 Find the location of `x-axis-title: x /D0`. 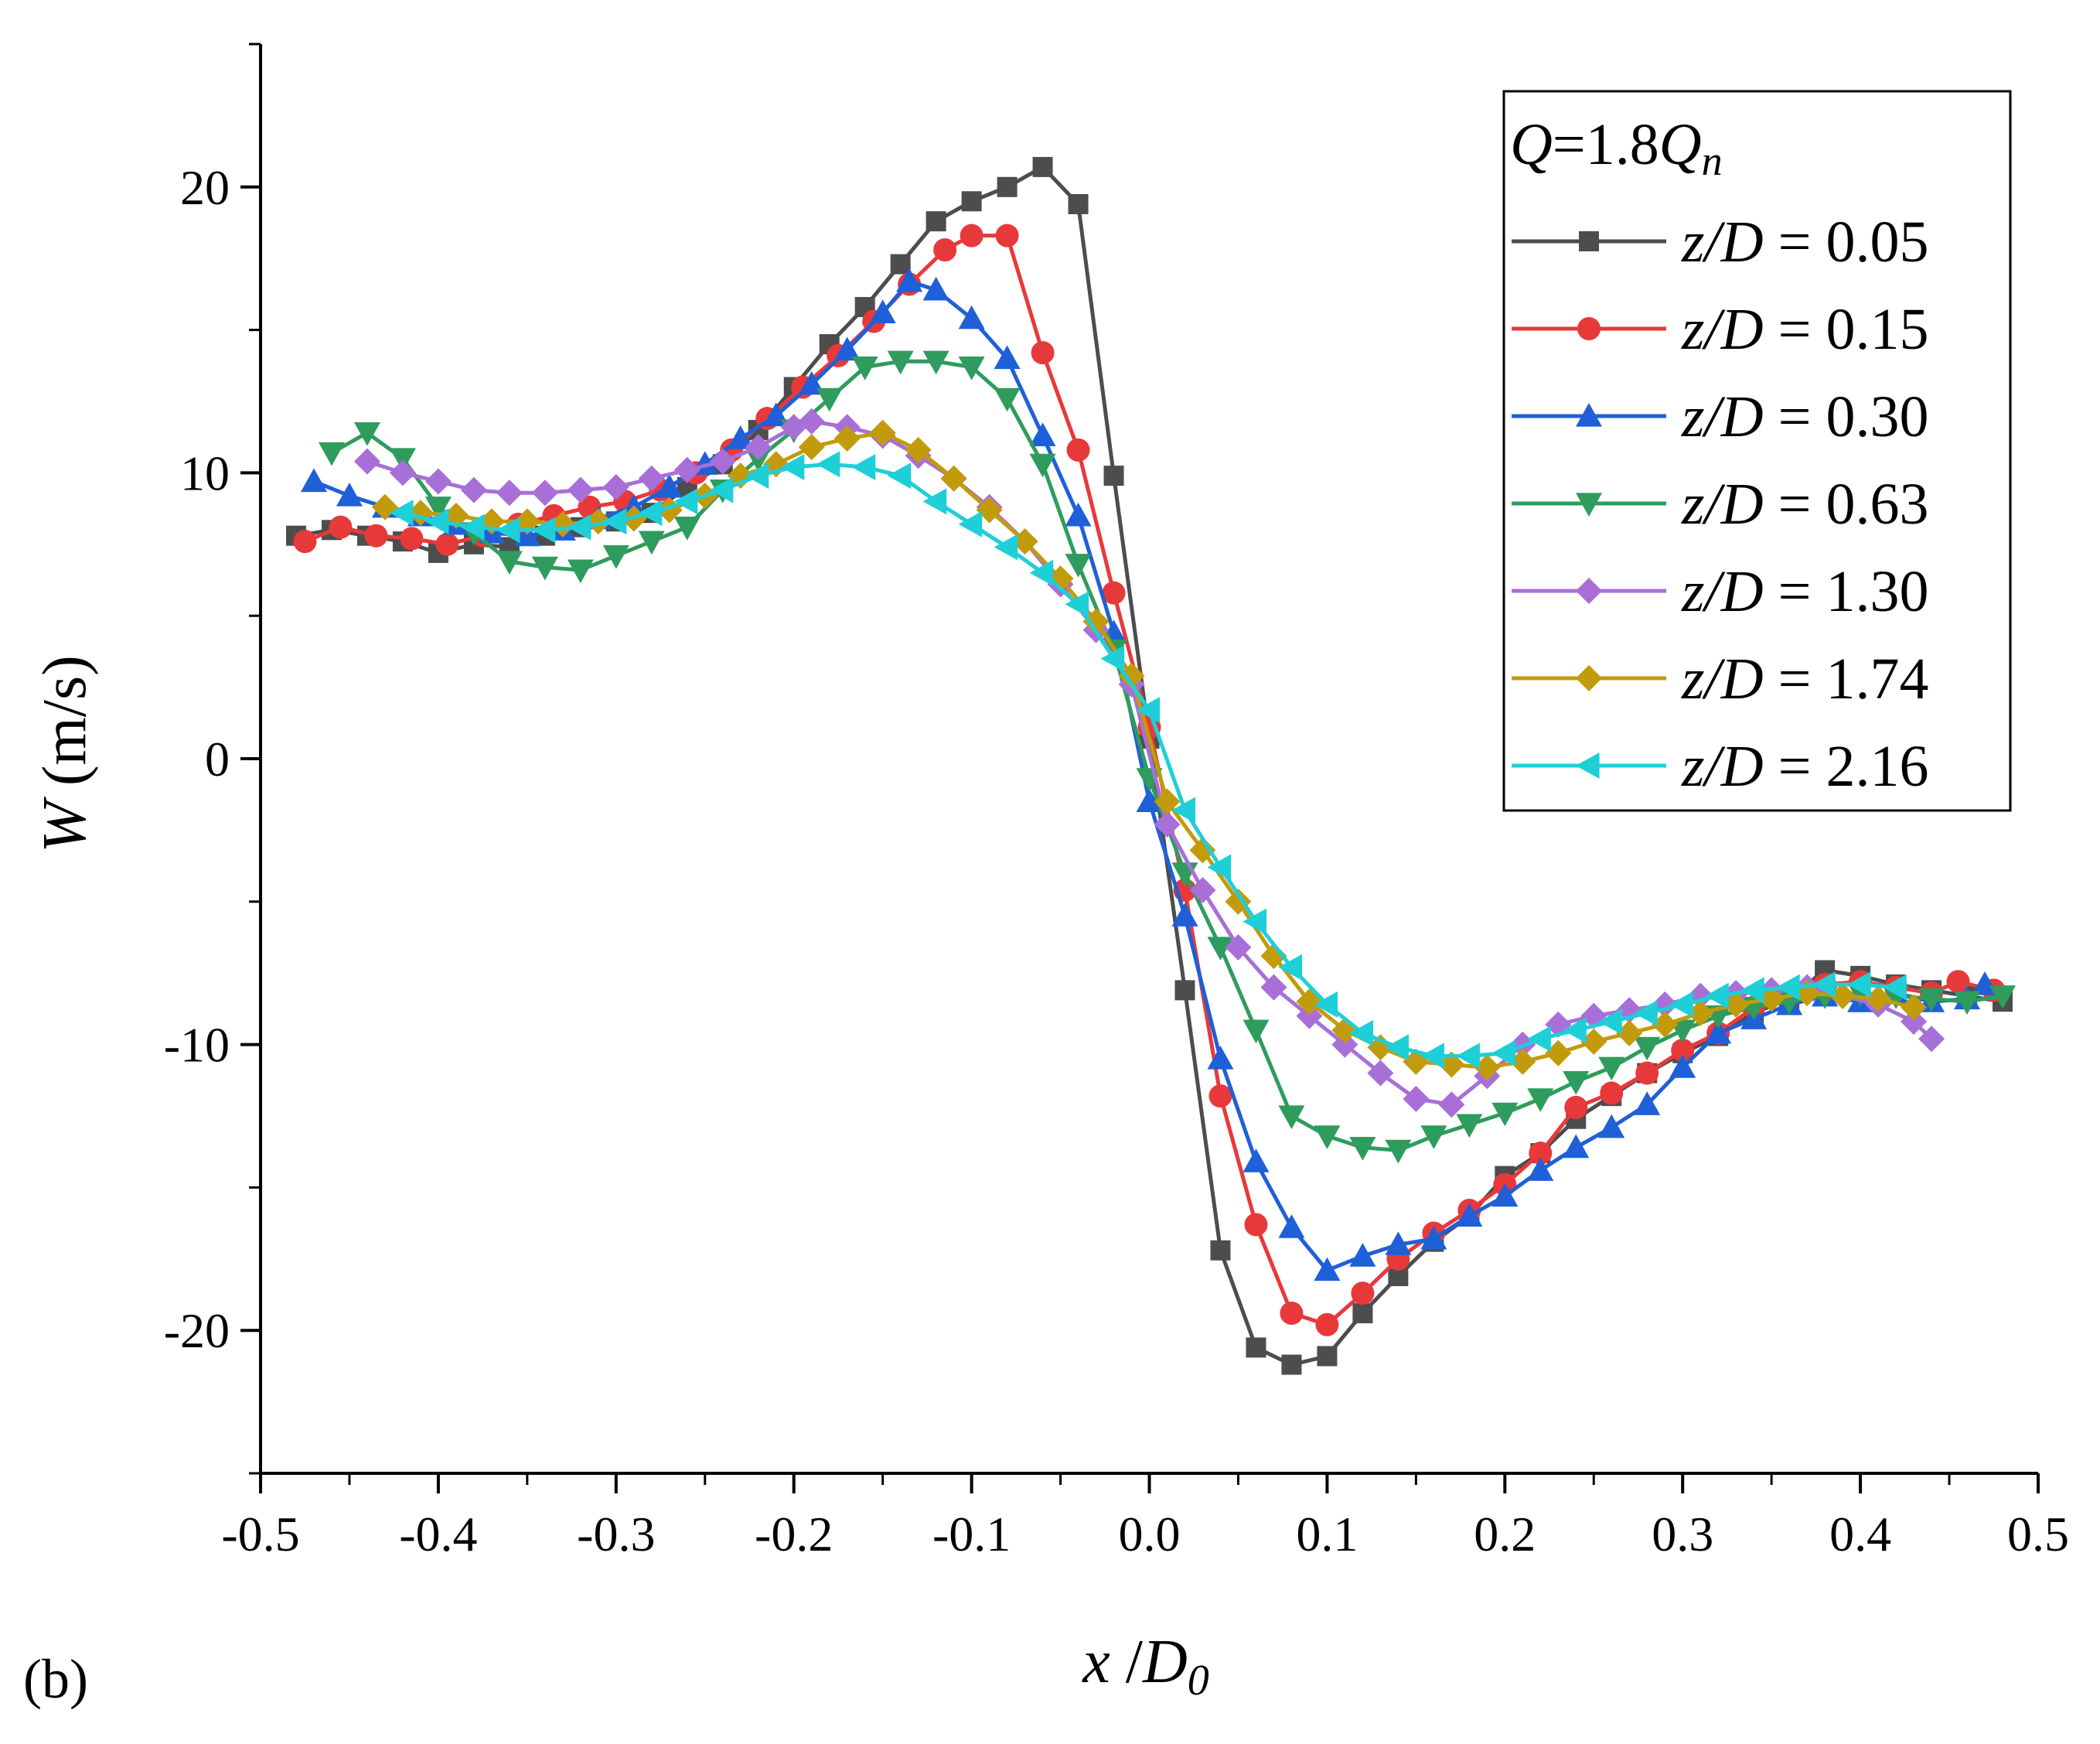

x-axis-title: x /D0 is located at coordinates (1145, 1666).